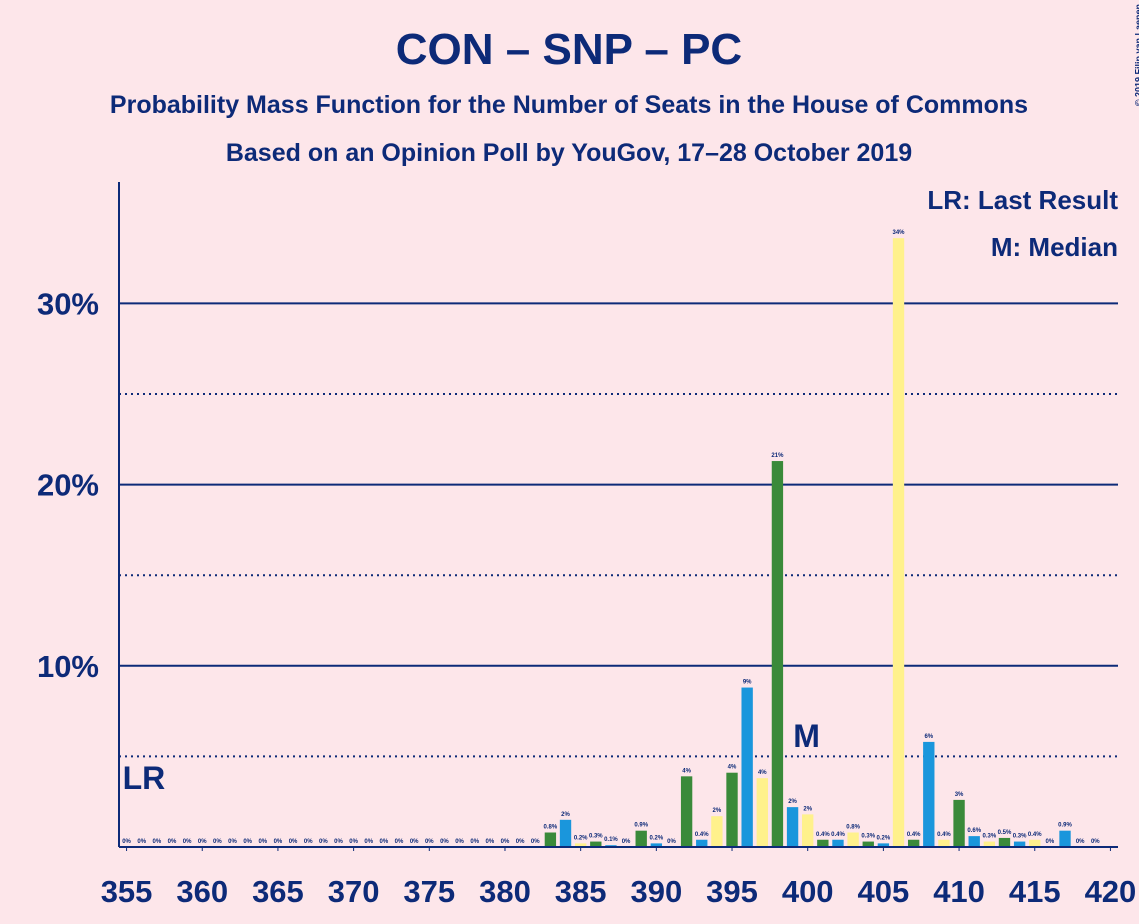 Image resolution: width=1139 pixels, height=924 pixels. What do you see at coordinates (127, 891) in the screenshot?
I see `x-tick-label: 355` at bounding box center [127, 891].